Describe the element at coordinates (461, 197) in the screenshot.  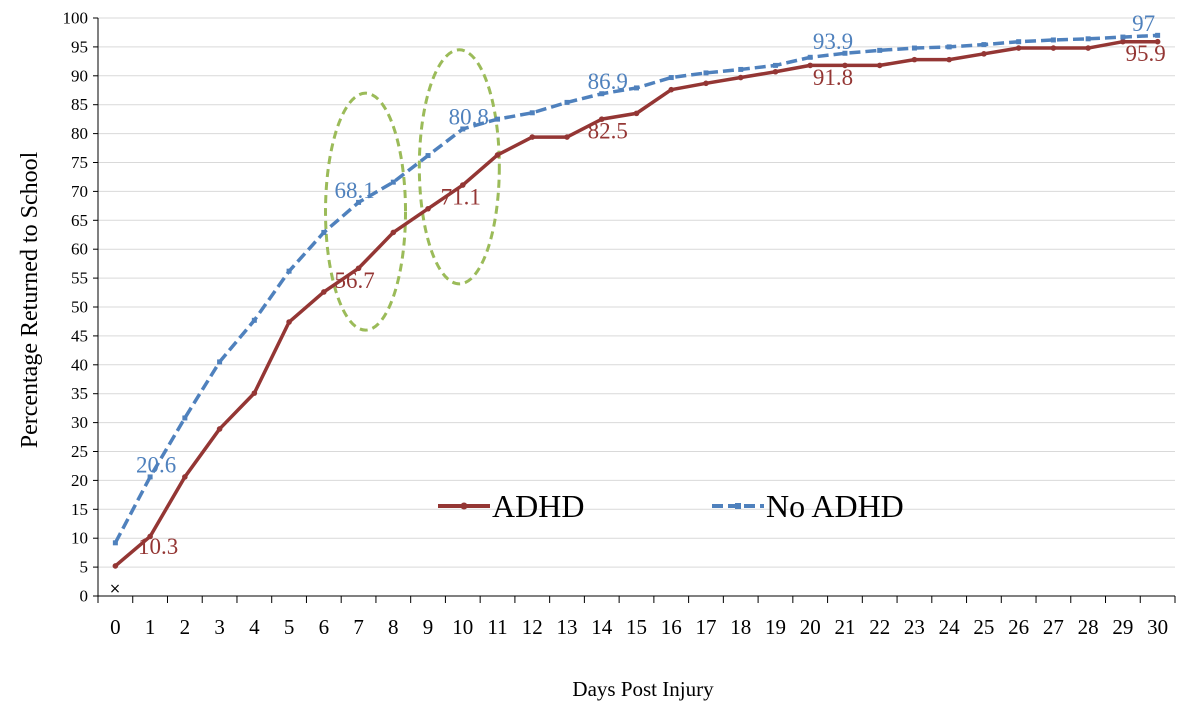
I see `data-label: 71.1` at that location.